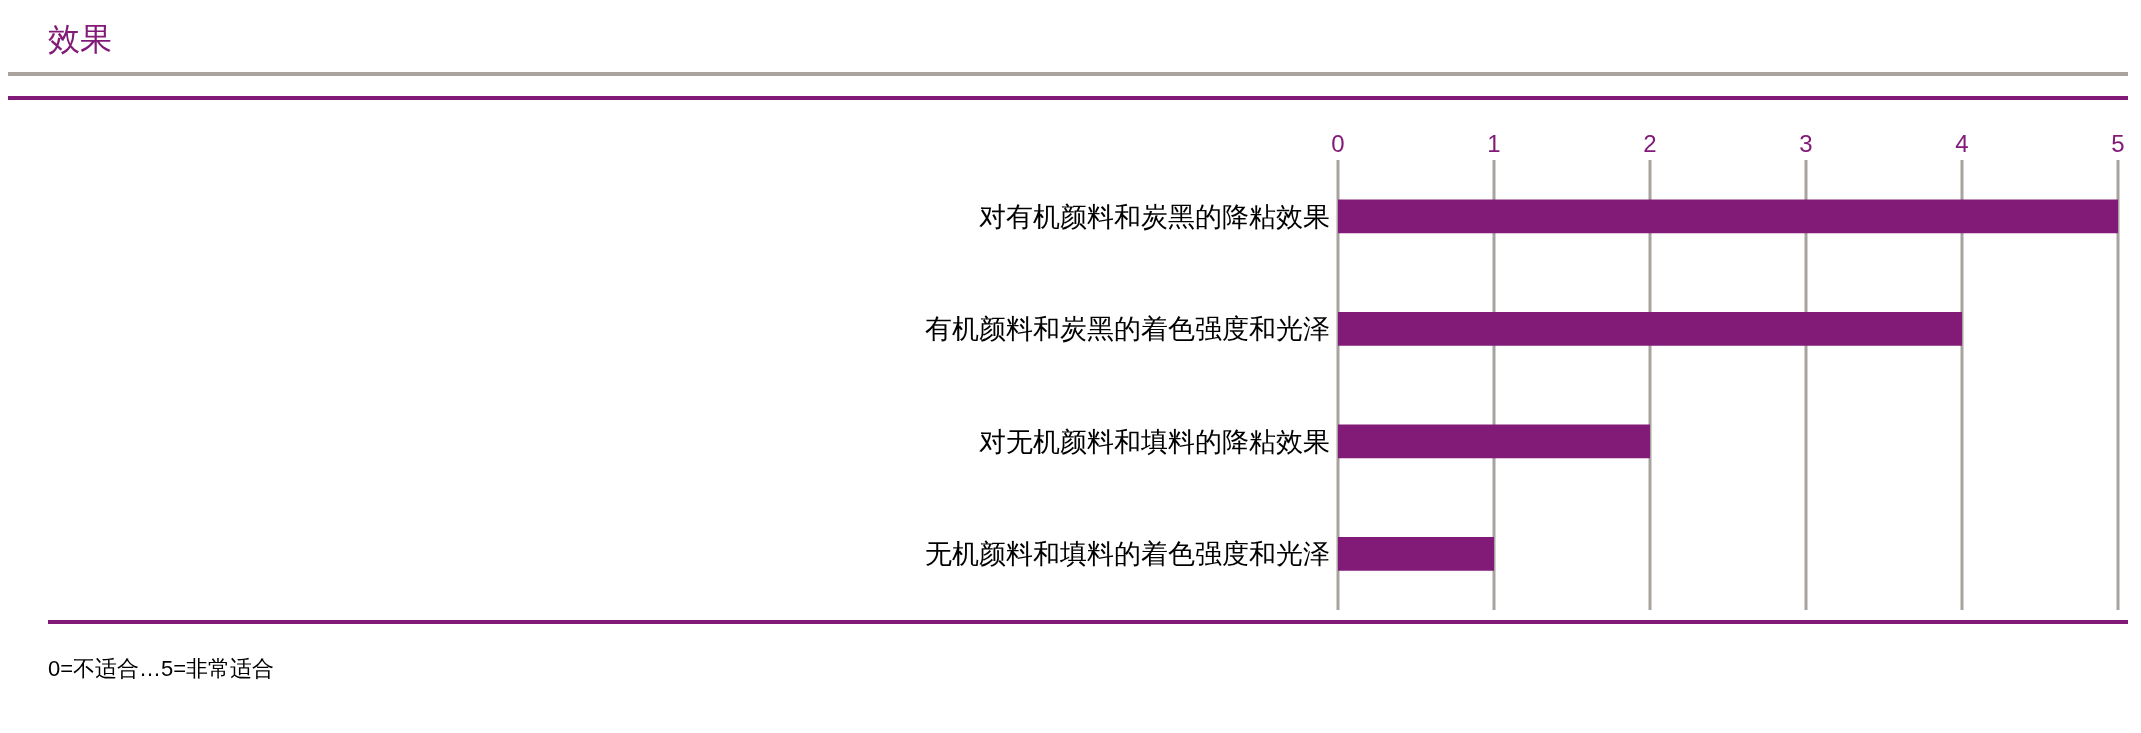 The height and width of the screenshot is (733, 2141). I want to click on x-tick-label: 3, so click(1806, 143).